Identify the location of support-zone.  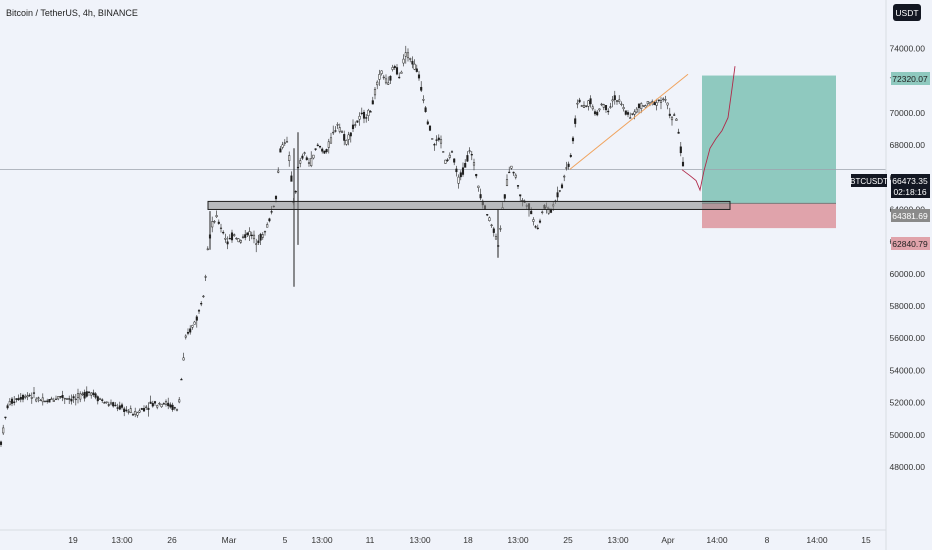
(469, 205).